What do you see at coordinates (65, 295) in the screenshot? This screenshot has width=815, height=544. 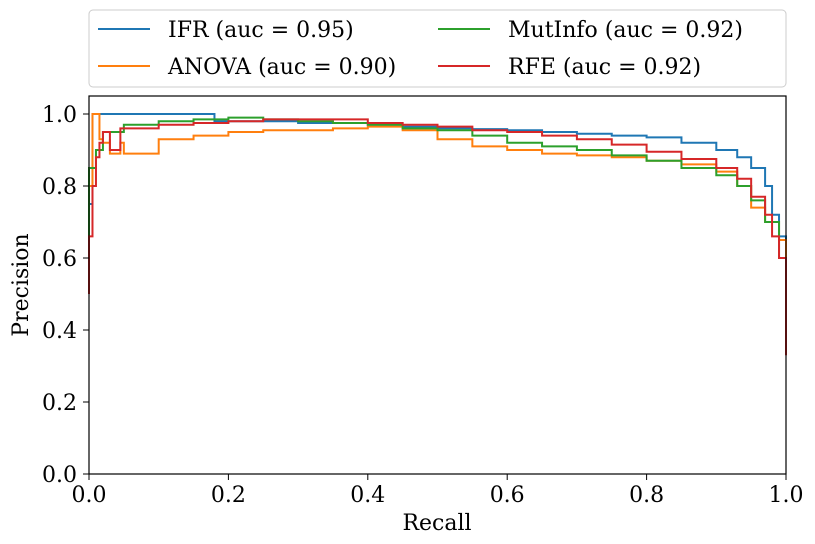 I see `y-axis-ticks: 0.0 0.2 0.4 0.6 0.8 1.0` at bounding box center [65, 295].